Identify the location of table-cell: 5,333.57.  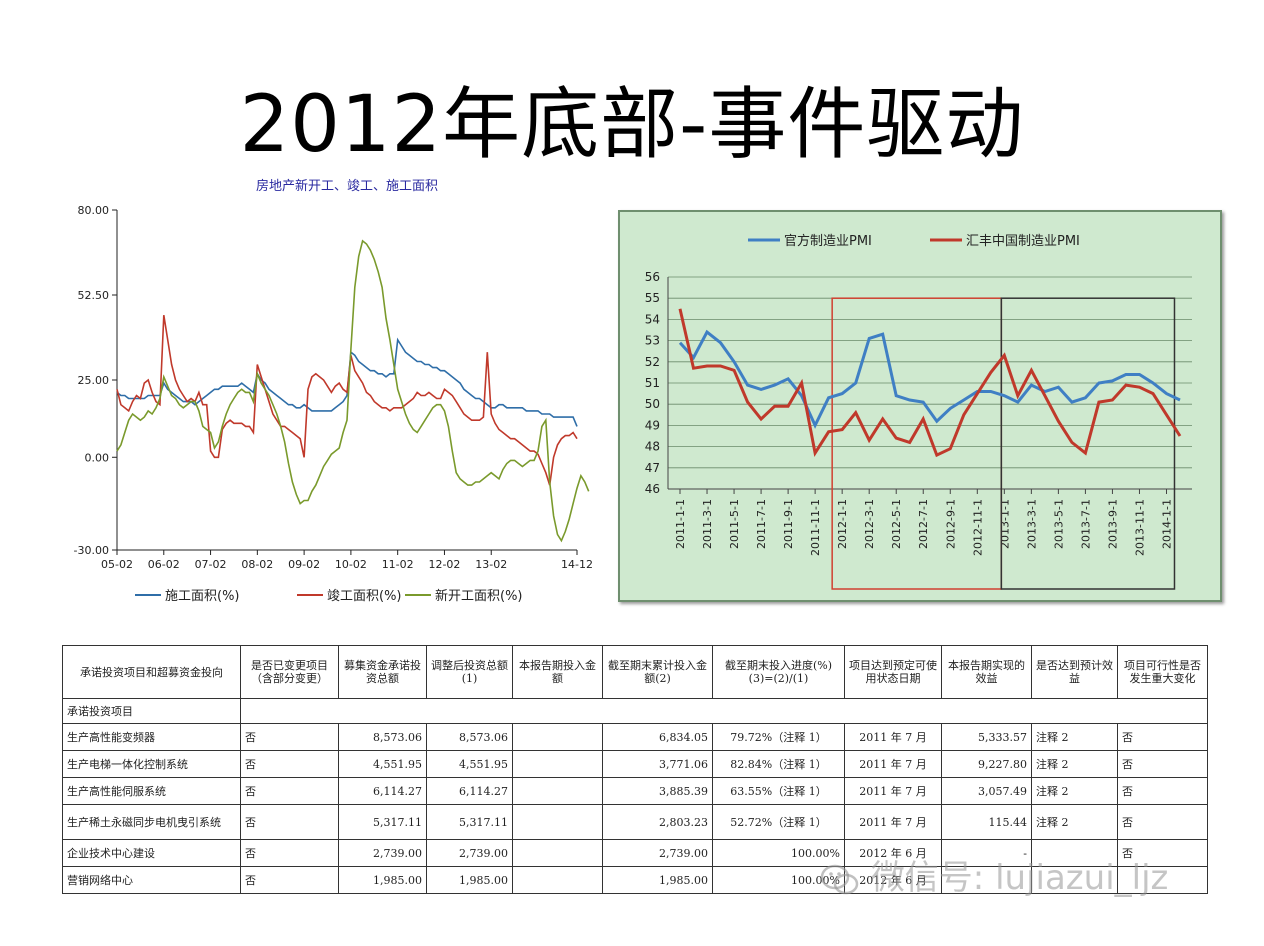
(986, 737).